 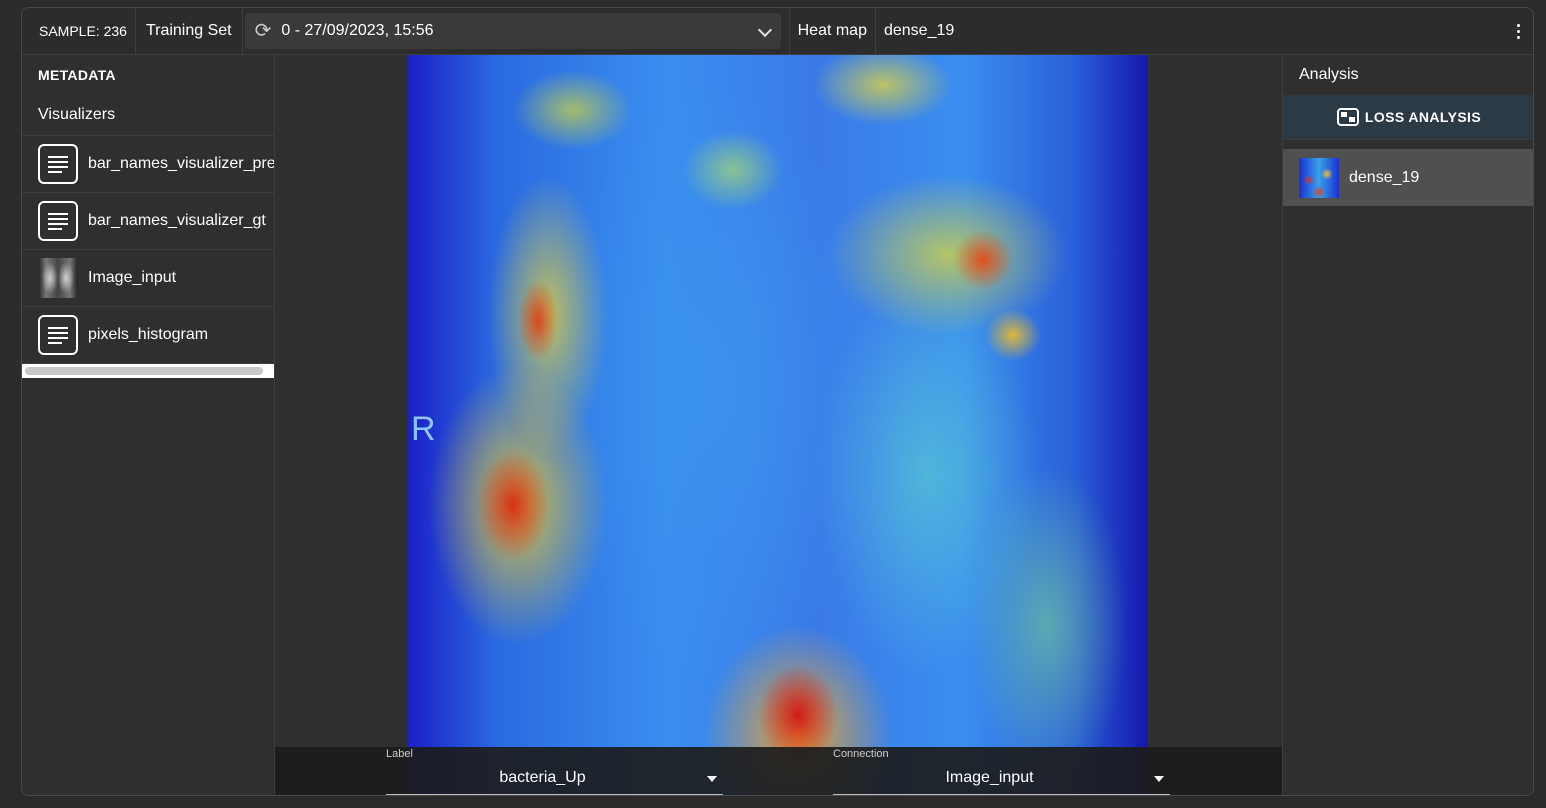 I want to click on xray-thumbnail-icon, so click(x=58, y=278).